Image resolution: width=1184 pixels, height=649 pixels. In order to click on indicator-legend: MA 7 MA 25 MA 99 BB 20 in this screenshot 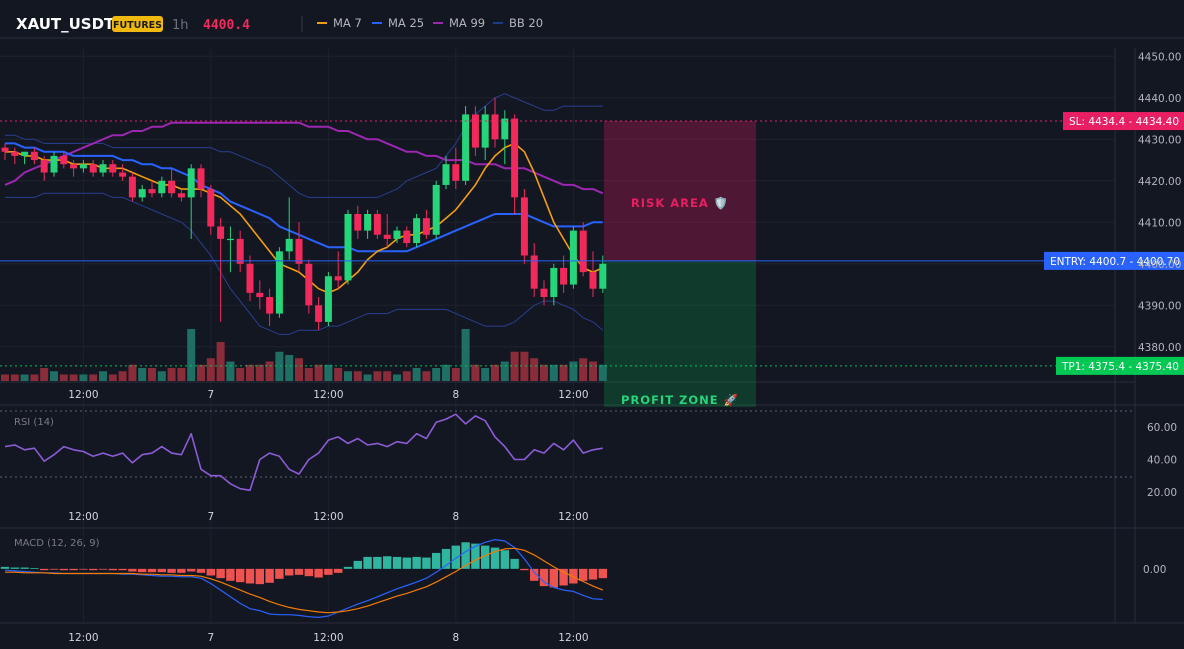, I will do `click(430, 23)`.